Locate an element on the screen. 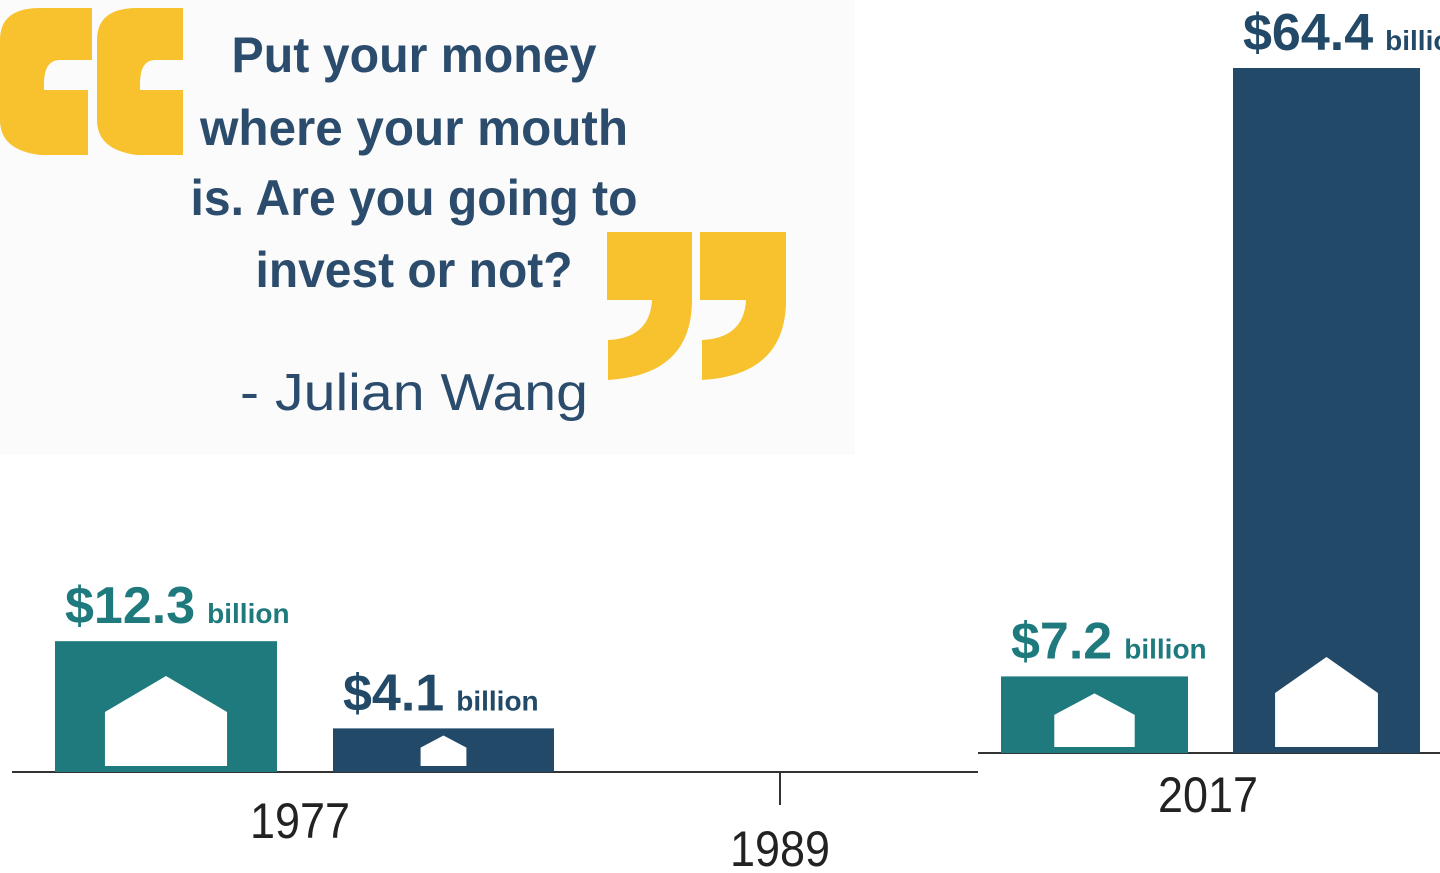 Image resolution: width=1440 pixels, height=873 pixels. value-amount: $64.4 is located at coordinates (1308, 33).